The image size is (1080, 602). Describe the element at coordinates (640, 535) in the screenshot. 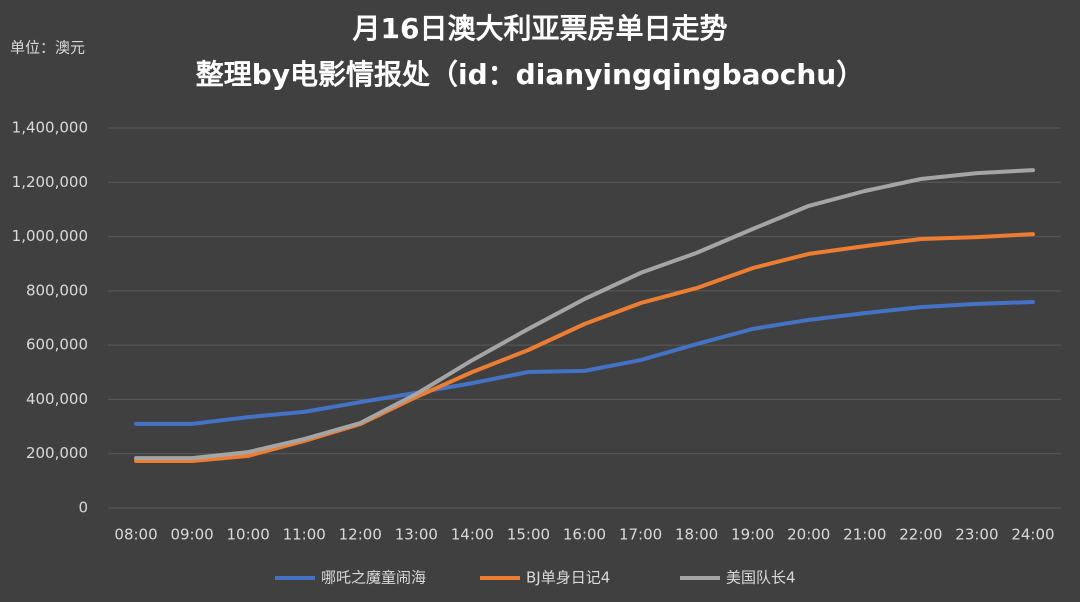

I see `x-tick-label: 17:00` at that location.